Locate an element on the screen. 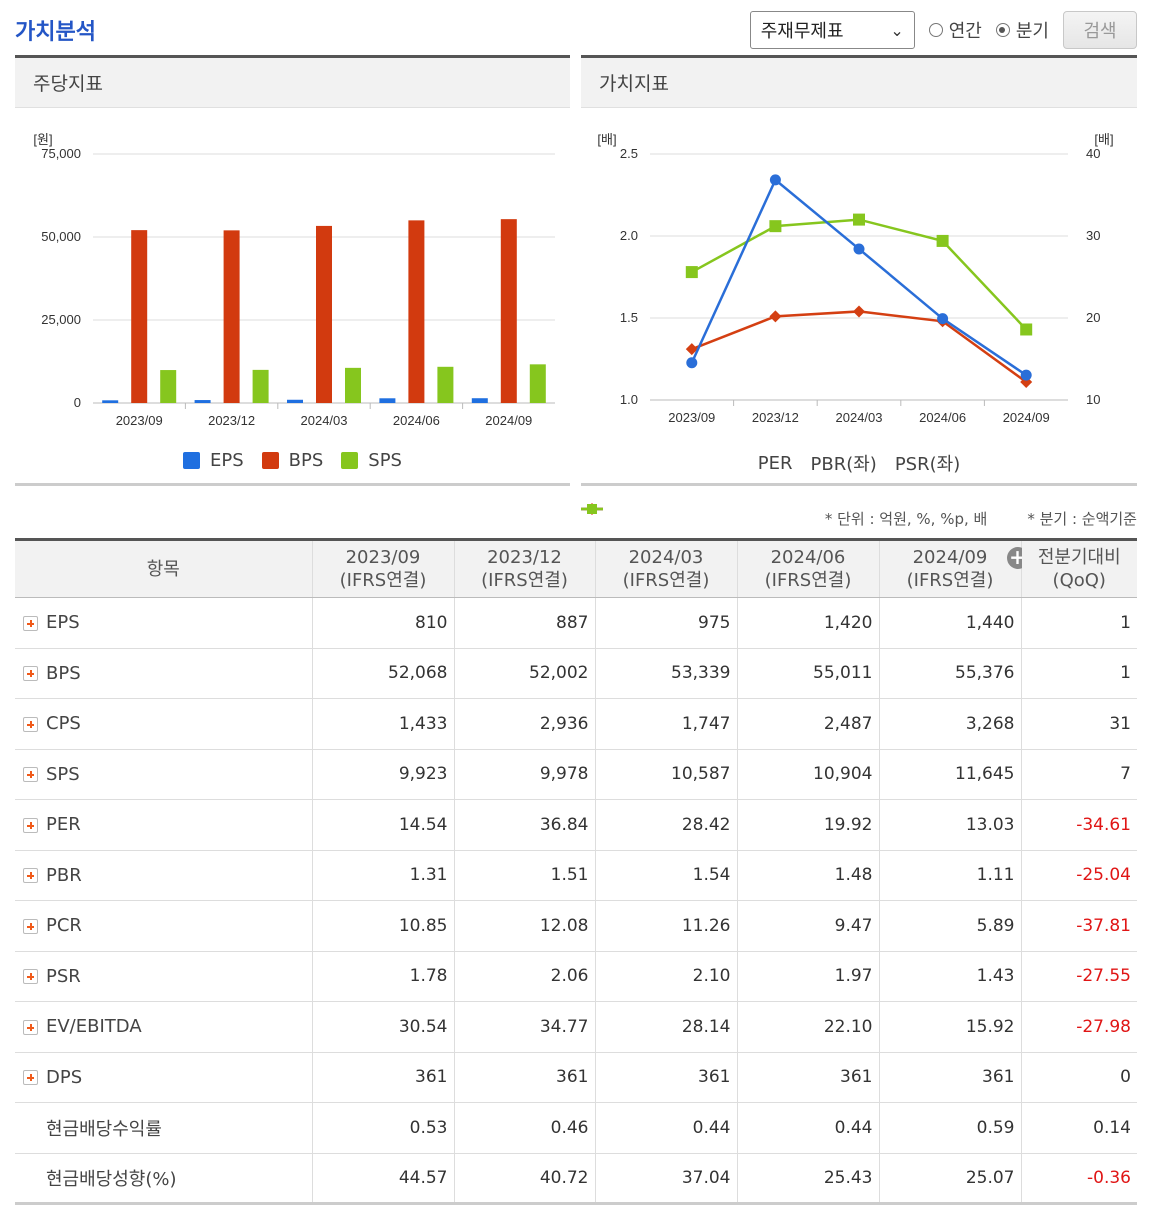 Image resolution: width=1149 pixels, height=1205 pixels. value-cell: 12.08 is located at coordinates (524, 926).